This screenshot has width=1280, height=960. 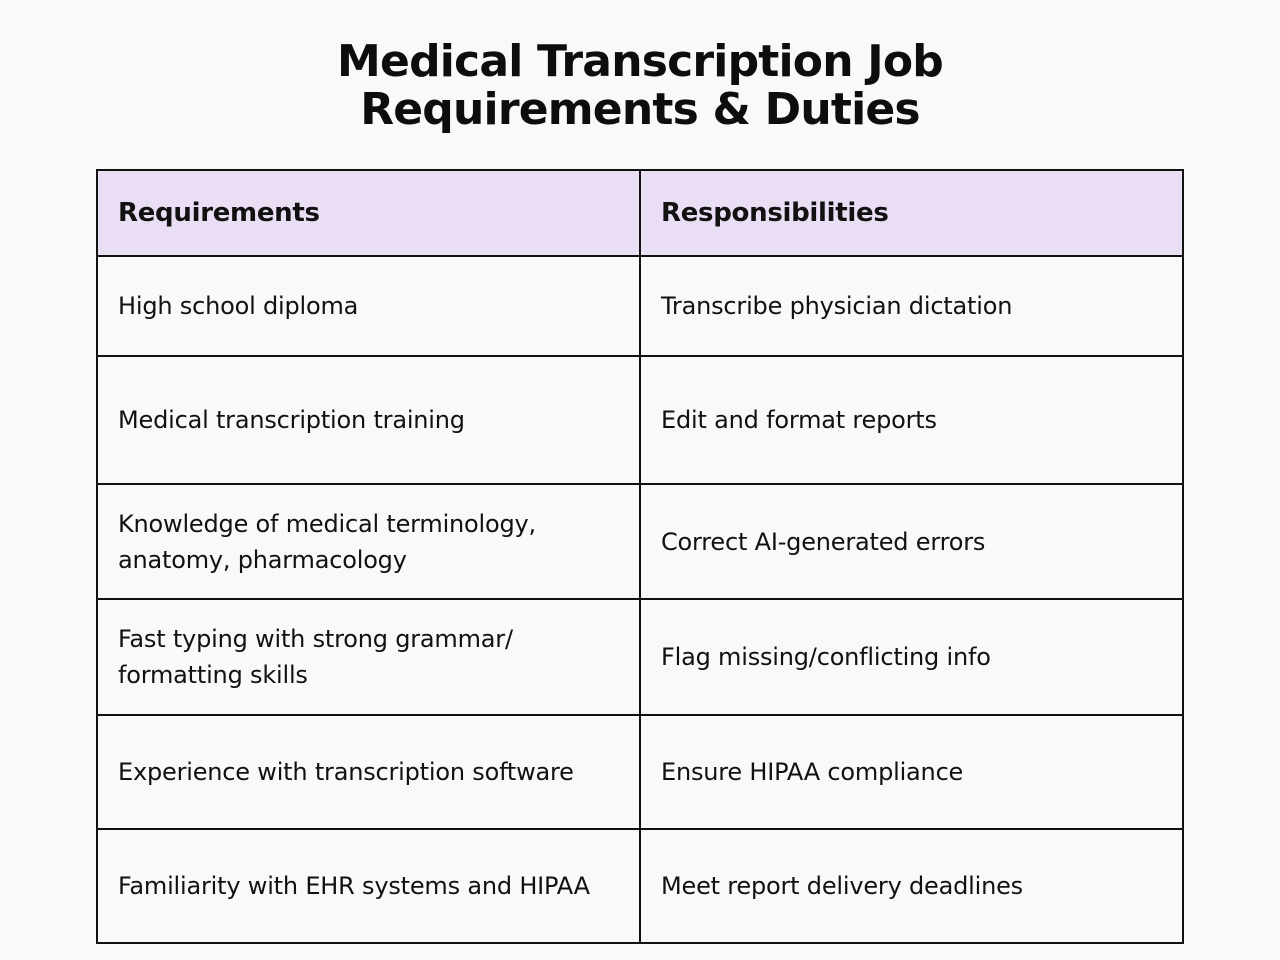 I want to click on page-title-line-2: Requirements & Duties, so click(x=640, y=109).